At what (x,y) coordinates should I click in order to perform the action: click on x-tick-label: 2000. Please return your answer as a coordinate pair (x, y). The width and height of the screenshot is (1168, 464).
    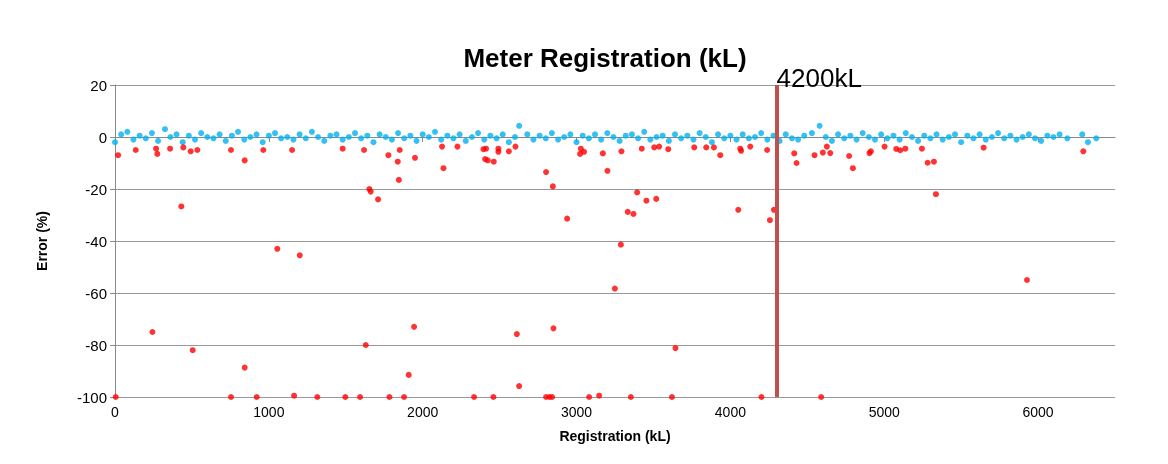
    Looking at the image, I should click on (423, 412).